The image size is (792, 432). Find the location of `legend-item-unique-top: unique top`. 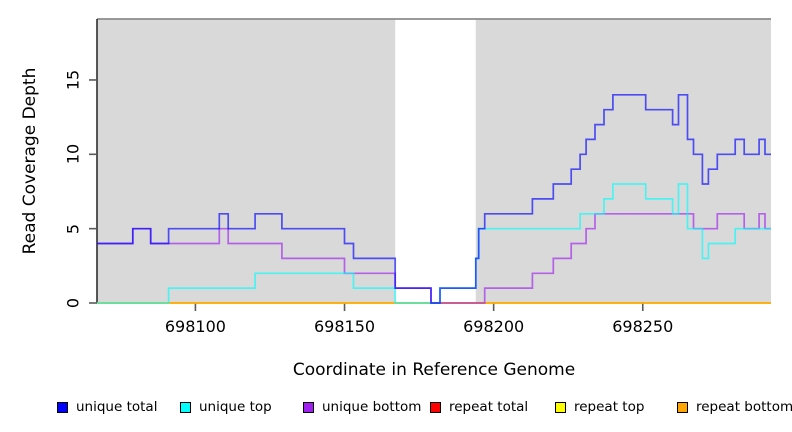

legend-item-unique-top: unique top is located at coordinates (226, 407).